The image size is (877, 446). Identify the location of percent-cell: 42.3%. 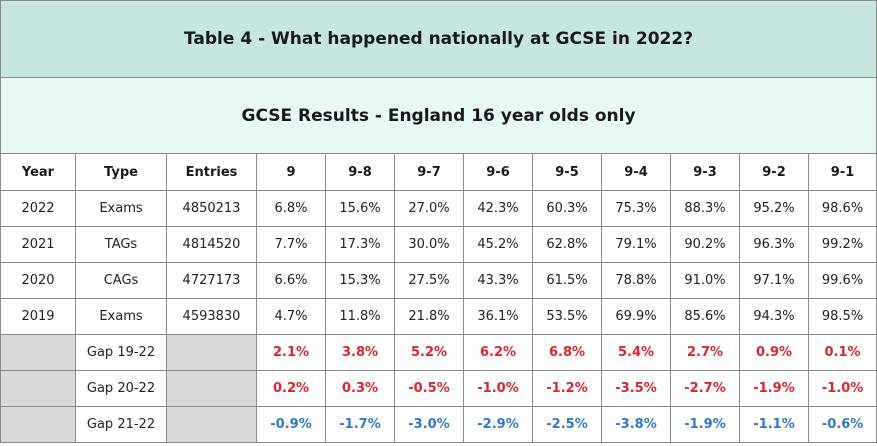
(498, 208).